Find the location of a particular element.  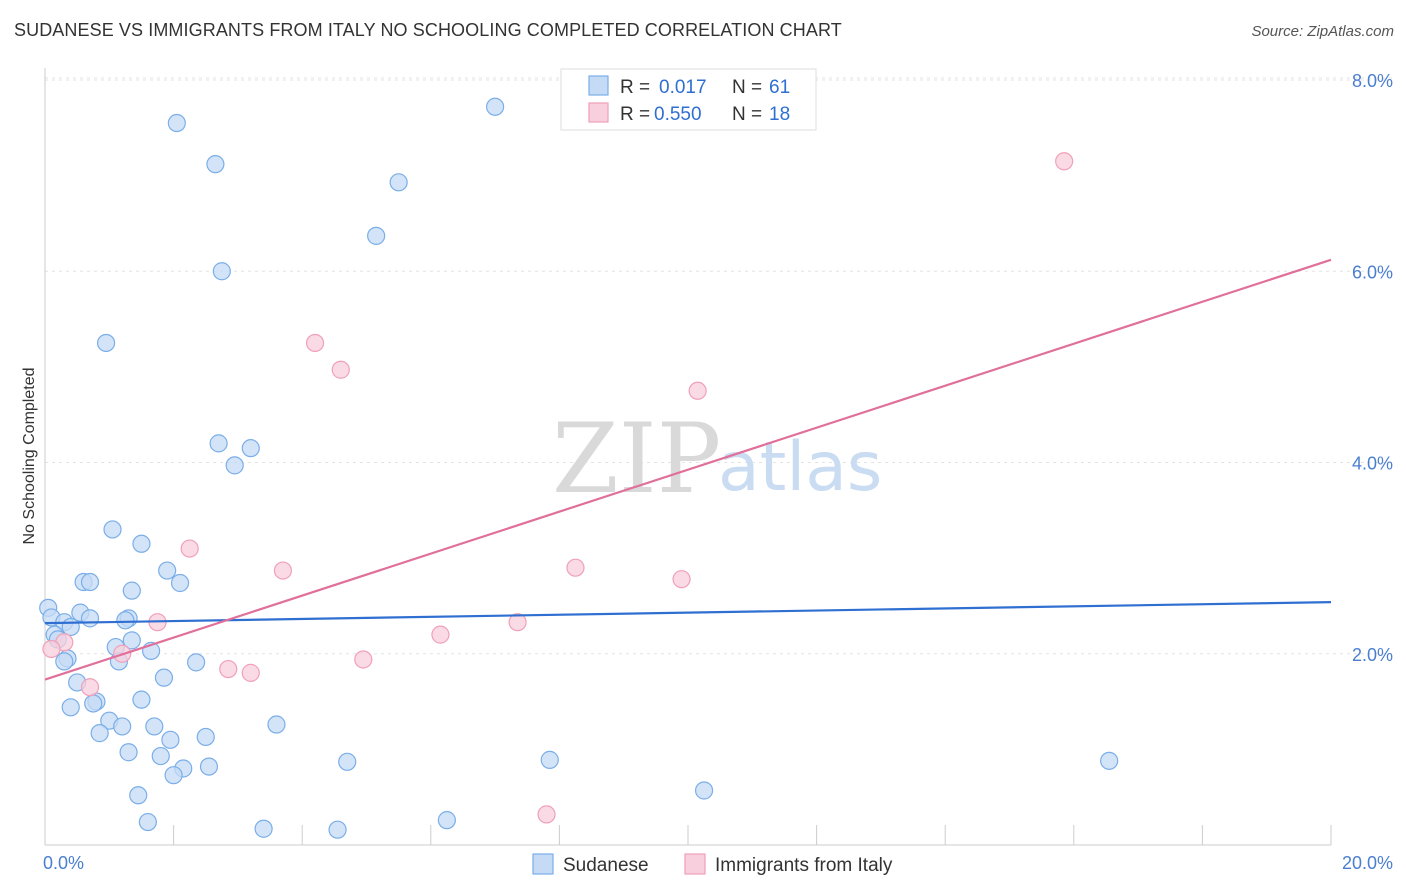

legend-r-value-0: 0.017 is located at coordinates (683, 87).